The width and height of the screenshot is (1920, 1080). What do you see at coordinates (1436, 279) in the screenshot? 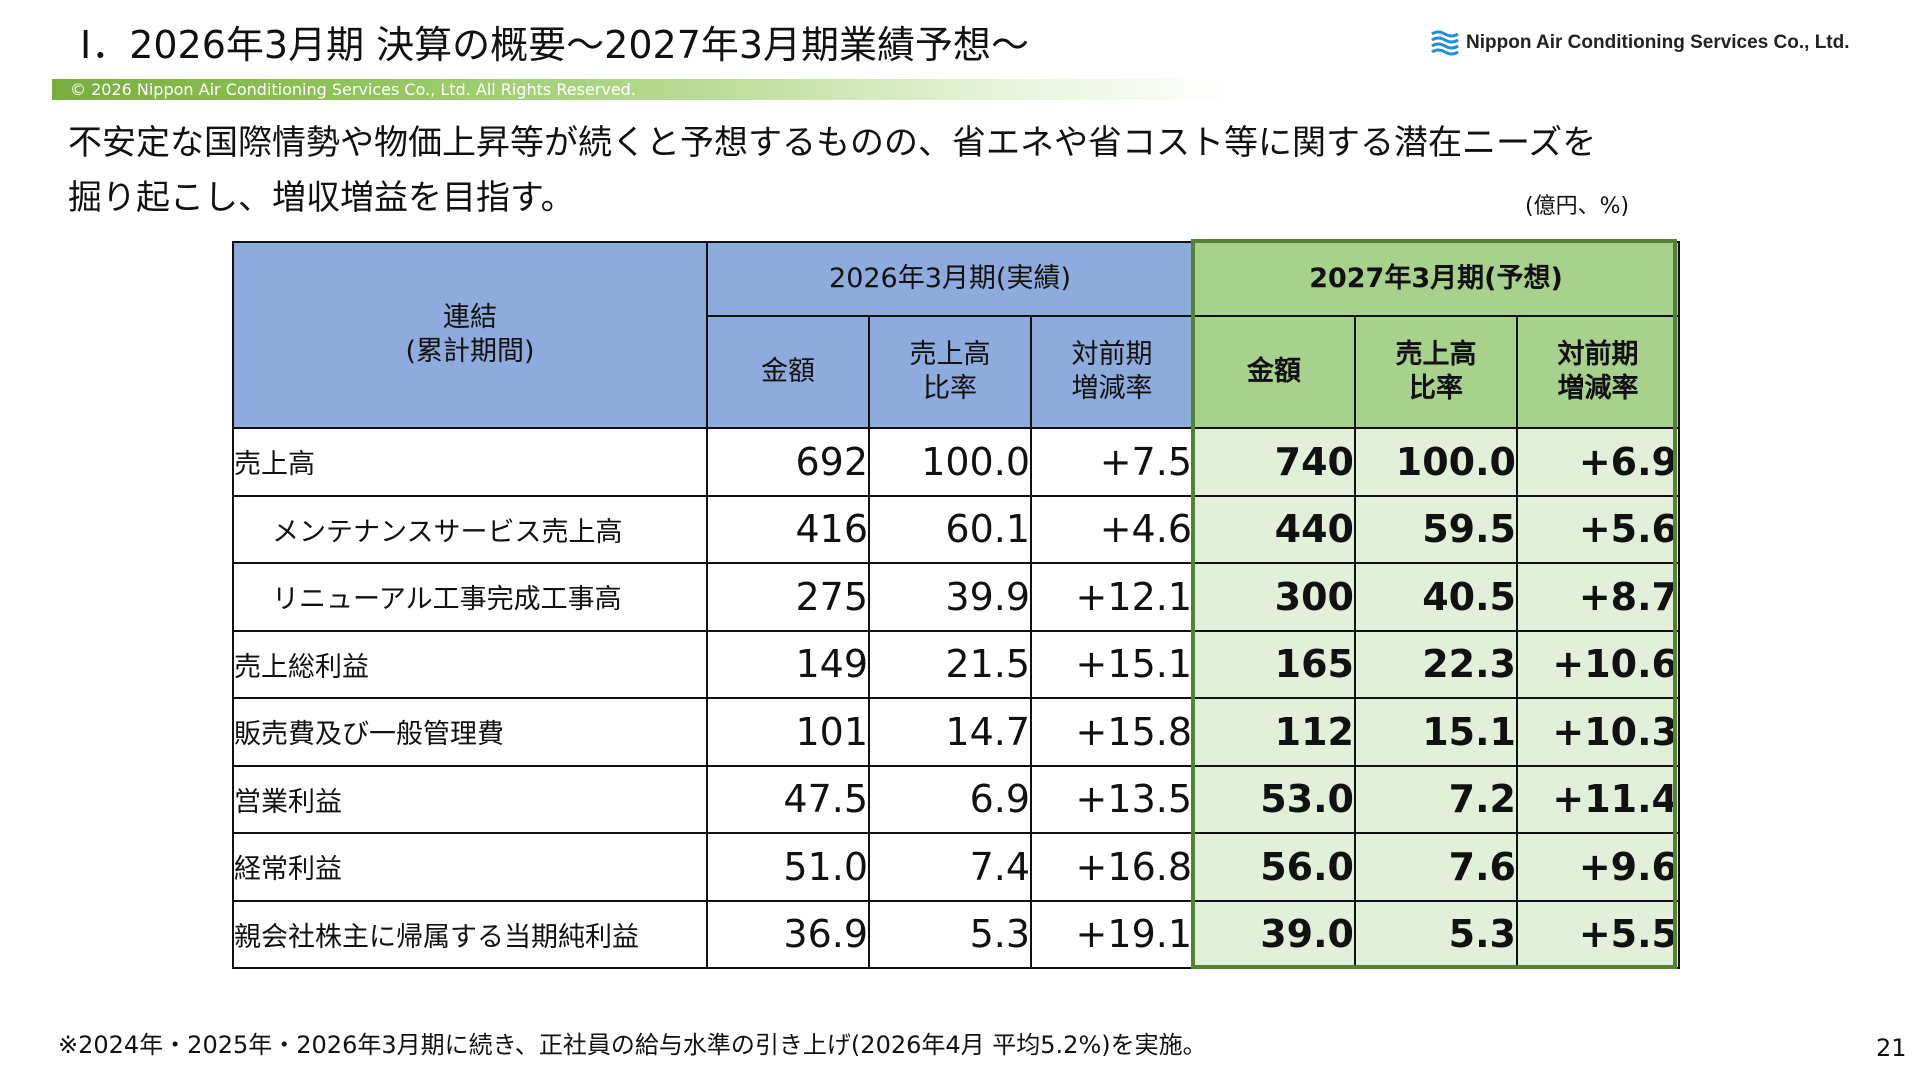
I see `forecast-period-header: 2027年3月期(予想)` at bounding box center [1436, 279].